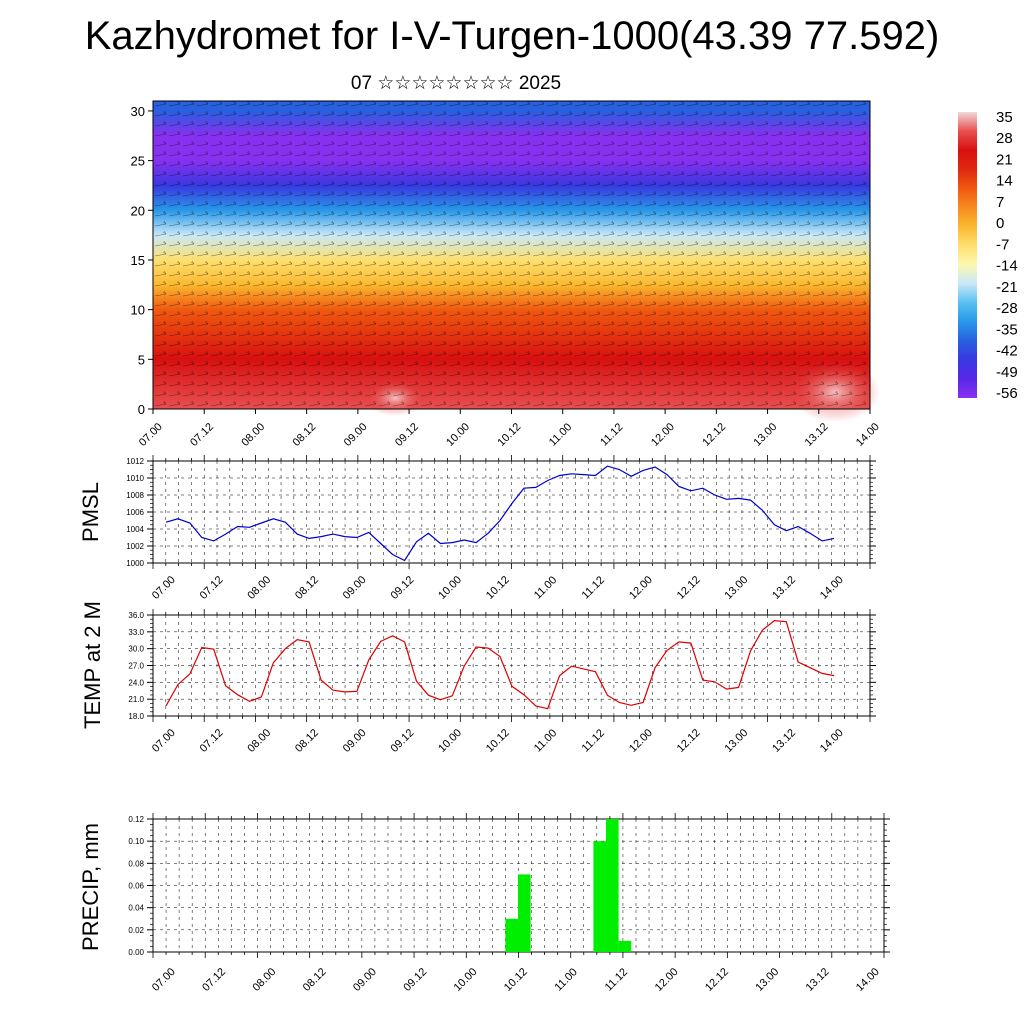  I want to click on colorbar-label: 14, so click(1004, 181).